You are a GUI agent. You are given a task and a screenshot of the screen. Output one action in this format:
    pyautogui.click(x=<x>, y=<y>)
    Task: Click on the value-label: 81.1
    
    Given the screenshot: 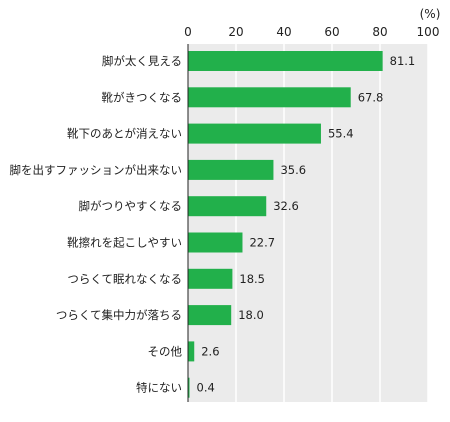 What is the action you would take?
    pyautogui.click(x=403, y=61)
    